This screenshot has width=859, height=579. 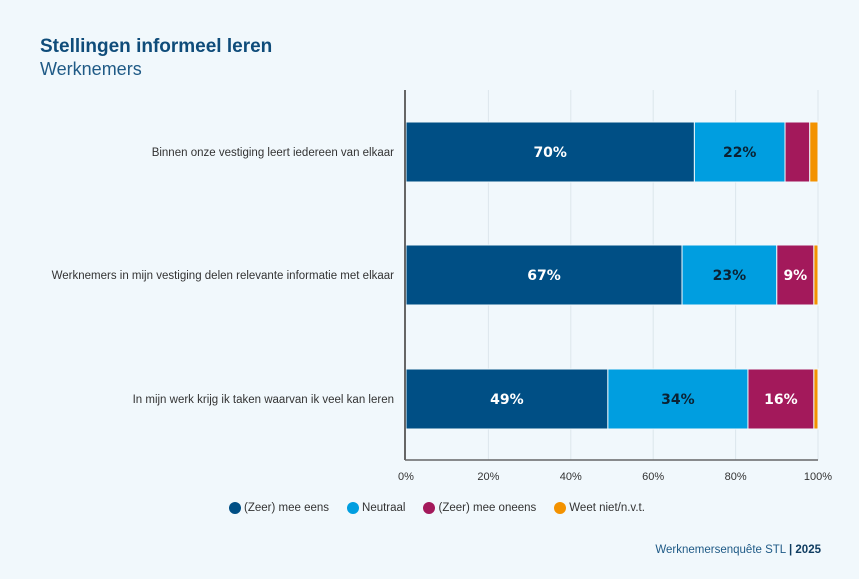 What do you see at coordinates (287, 508) in the screenshot?
I see `legend-label: (Zeer) mee eens` at bounding box center [287, 508].